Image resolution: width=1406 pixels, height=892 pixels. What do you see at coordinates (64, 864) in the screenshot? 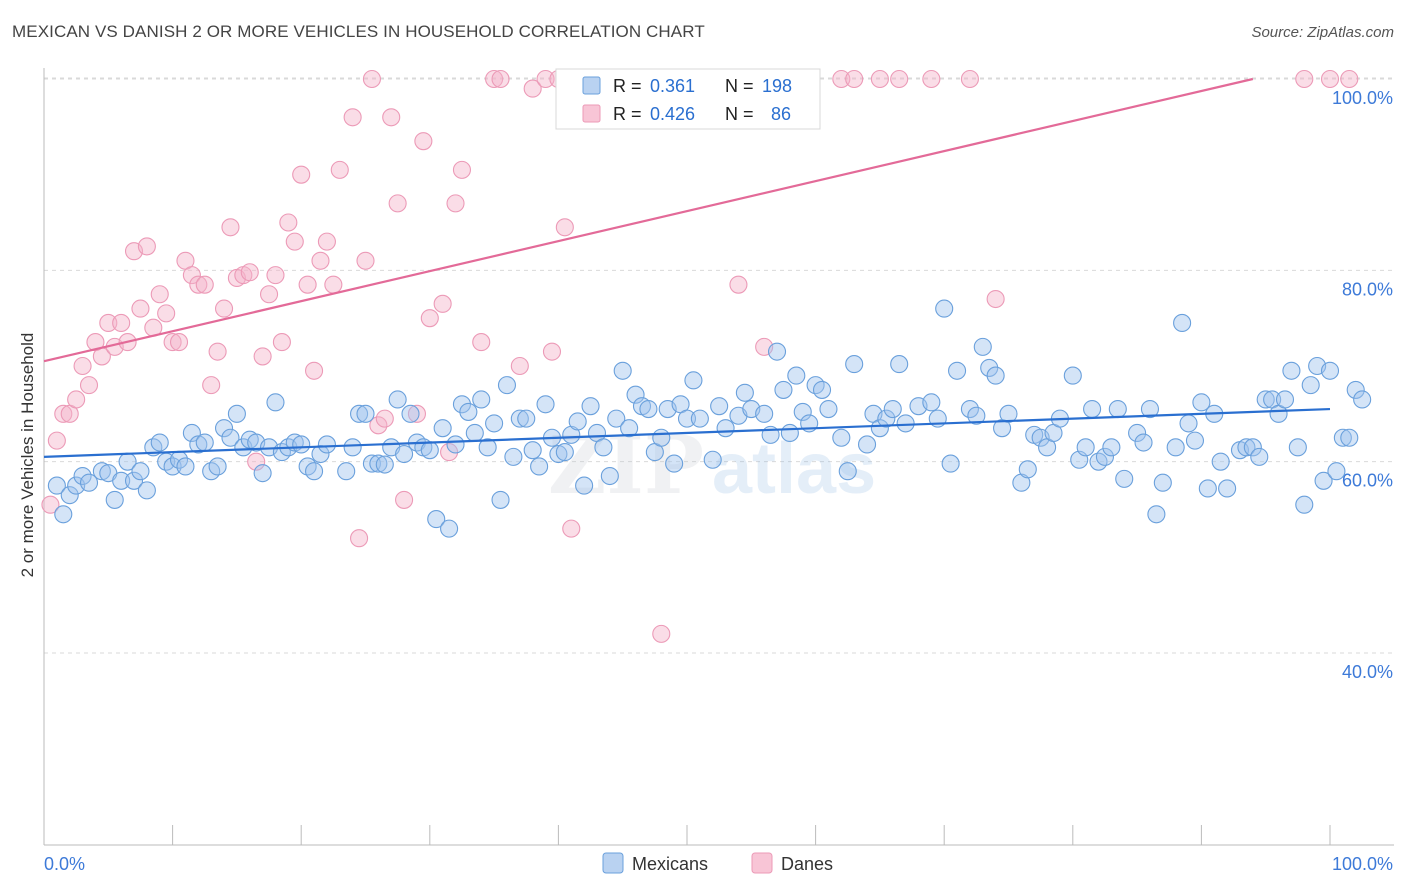
I see `x-tick-label: 0.0%` at bounding box center [64, 864].